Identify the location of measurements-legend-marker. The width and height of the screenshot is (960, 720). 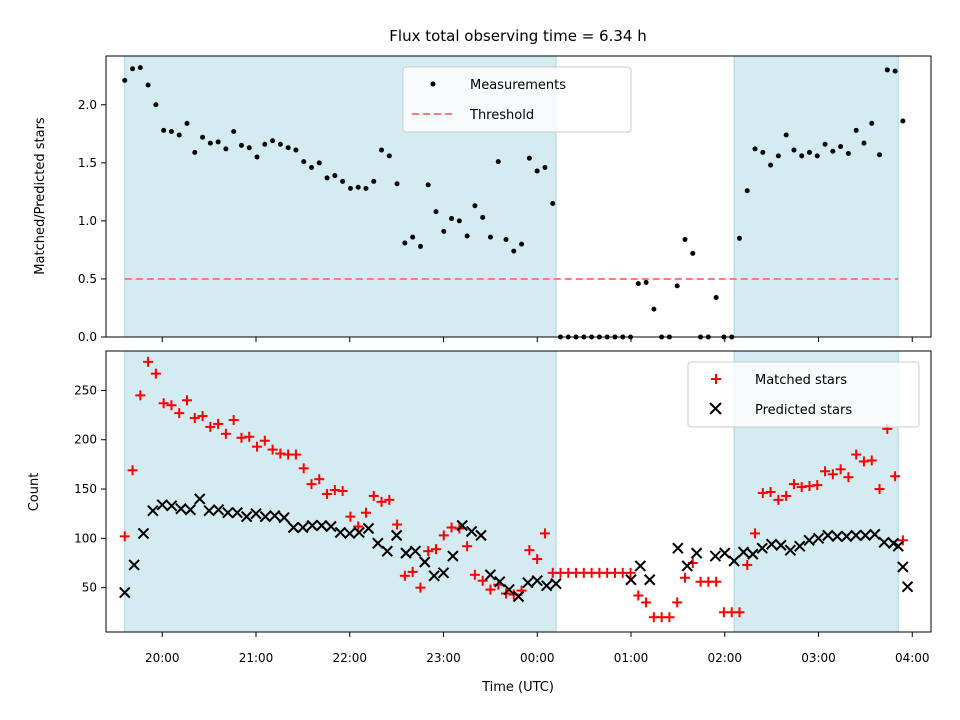
(433, 84).